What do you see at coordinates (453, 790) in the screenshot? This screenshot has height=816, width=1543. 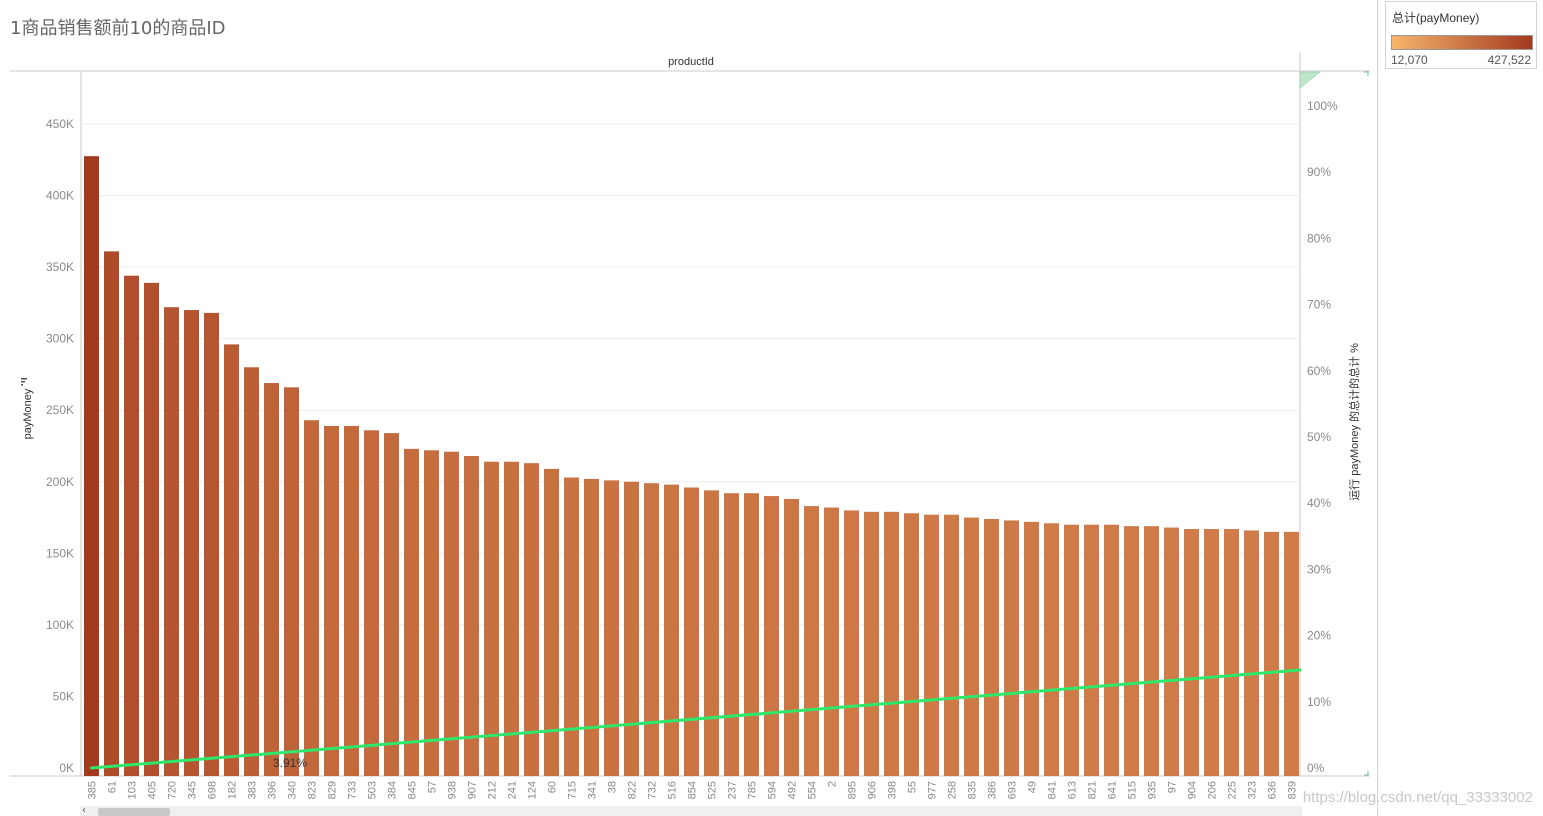 I see `x-tick-label: 938` at bounding box center [453, 790].